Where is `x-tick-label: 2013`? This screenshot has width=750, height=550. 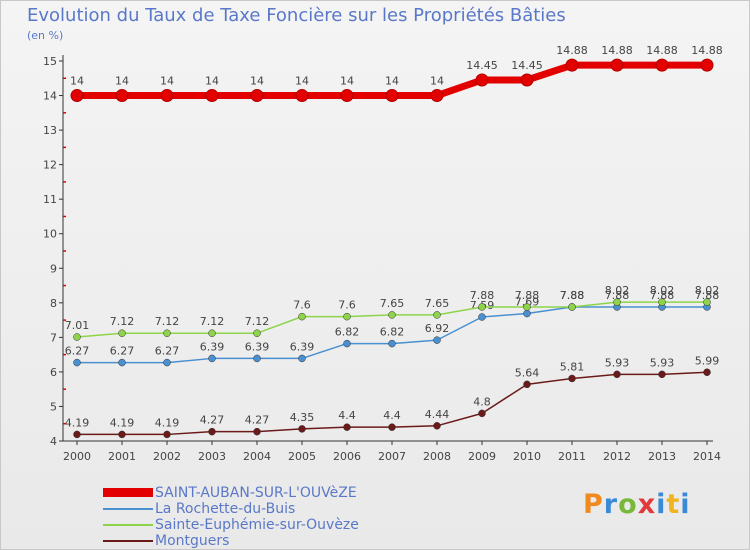
x-tick-label: 2013 is located at coordinates (662, 456).